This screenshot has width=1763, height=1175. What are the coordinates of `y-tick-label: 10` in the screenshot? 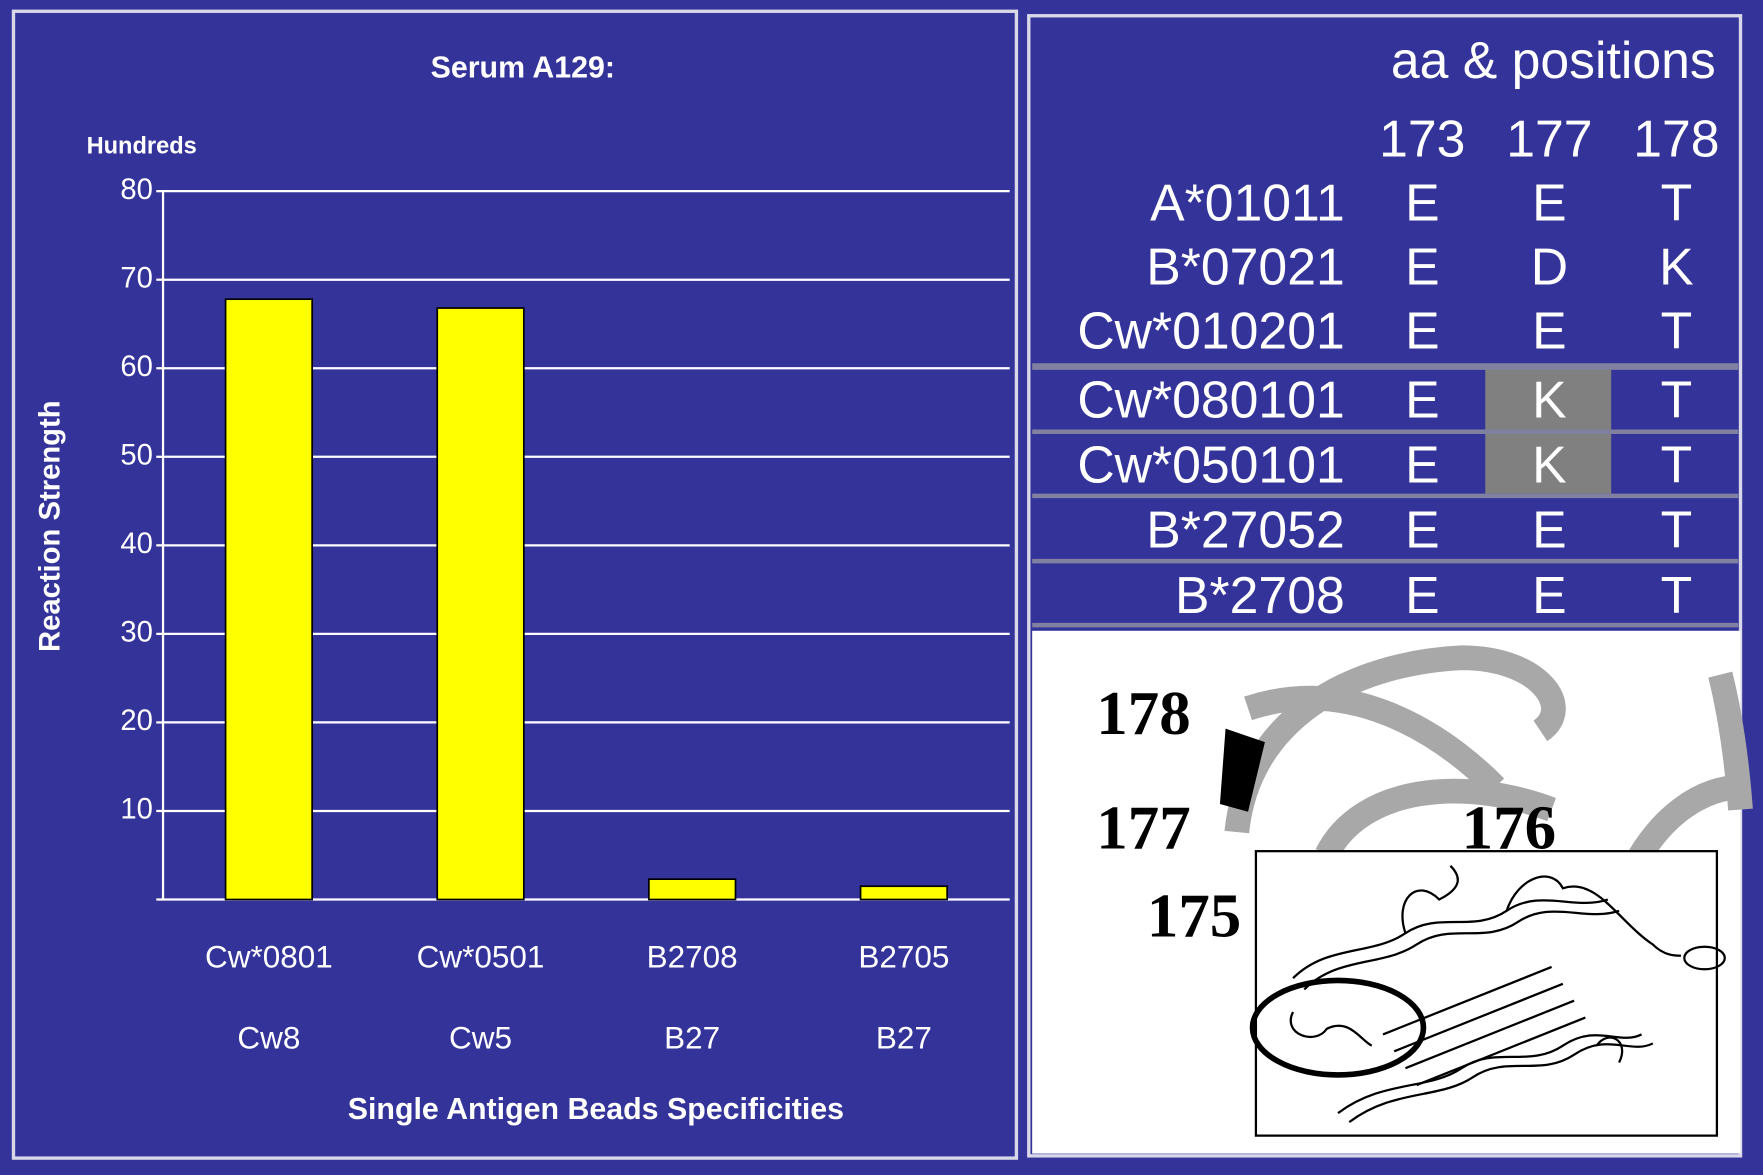 It's located at (136, 810).